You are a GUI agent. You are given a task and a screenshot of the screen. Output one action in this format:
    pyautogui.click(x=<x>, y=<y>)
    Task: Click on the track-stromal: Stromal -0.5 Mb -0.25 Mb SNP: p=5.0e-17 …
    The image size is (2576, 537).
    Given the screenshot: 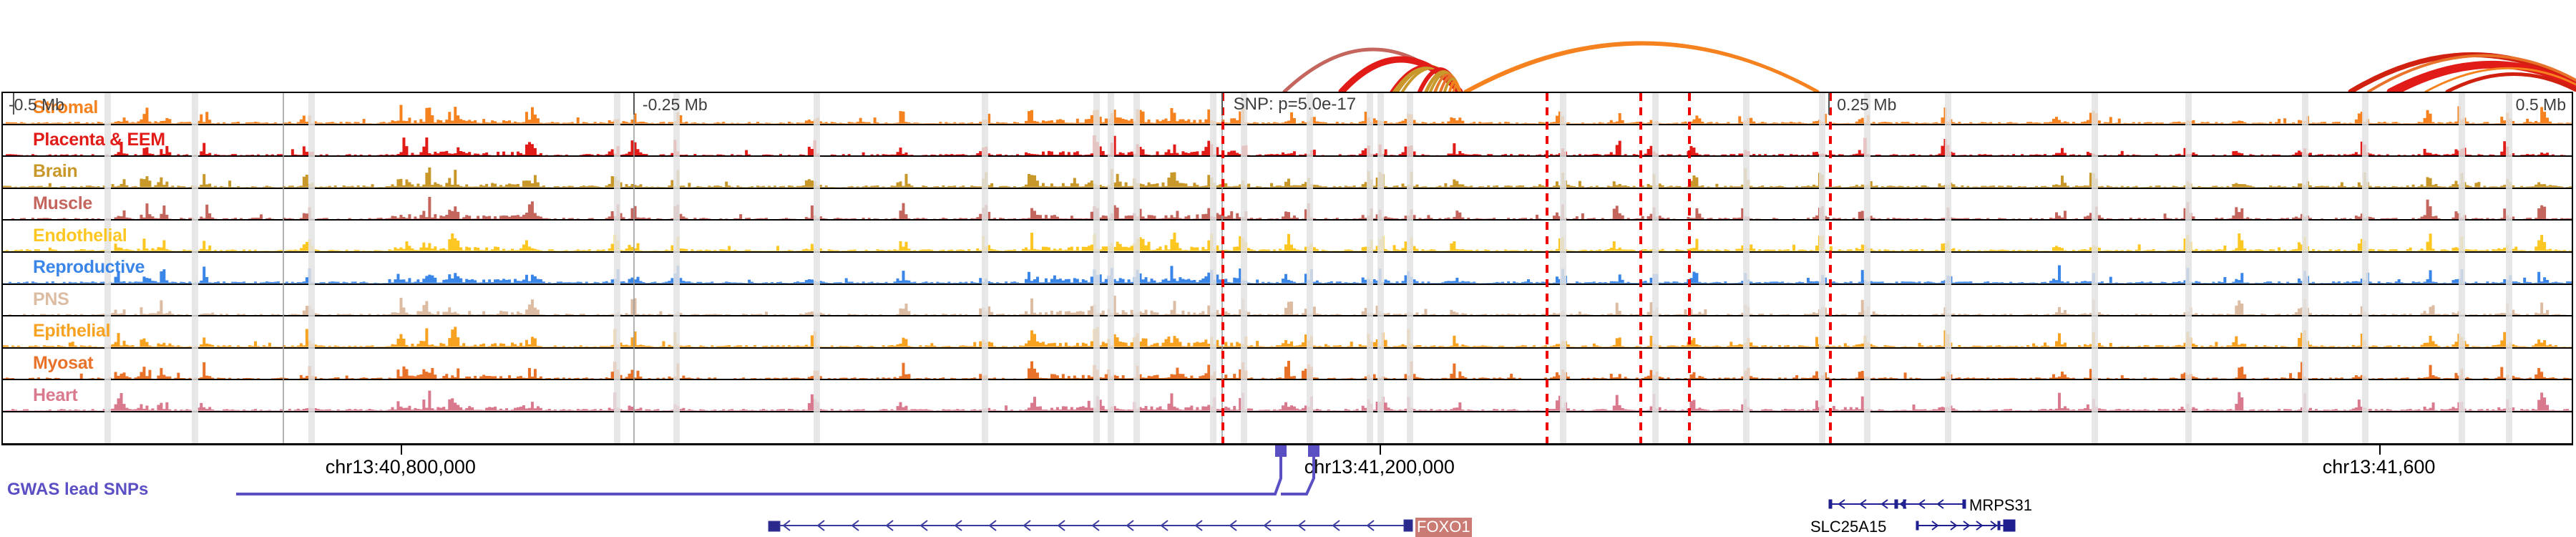 What is the action you would take?
    pyautogui.click(x=1287, y=109)
    